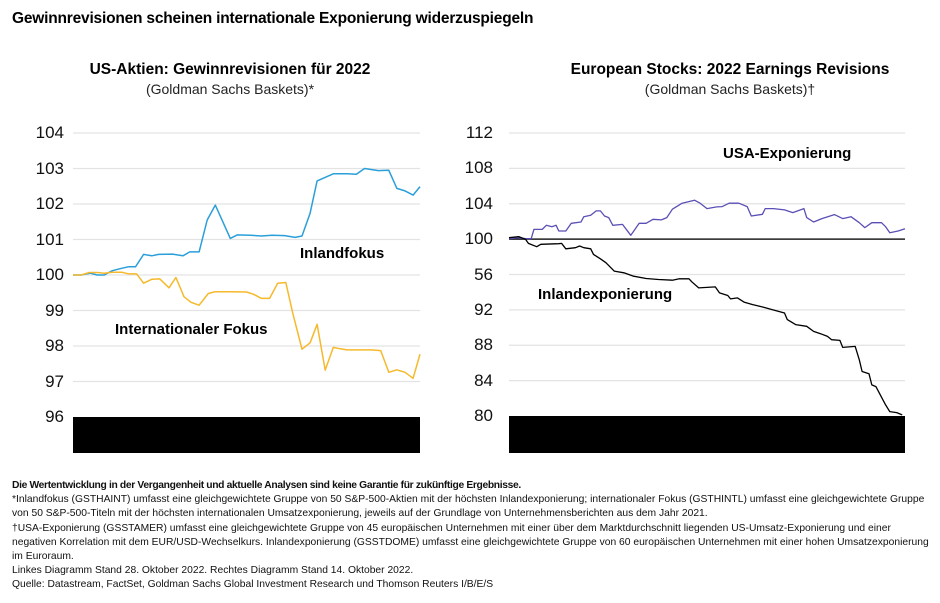 This screenshot has width=940, height=603. What do you see at coordinates (191, 329) in the screenshot?
I see `label-internationaler-fokus: Internationaler Fokus` at bounding box center [191, 329].